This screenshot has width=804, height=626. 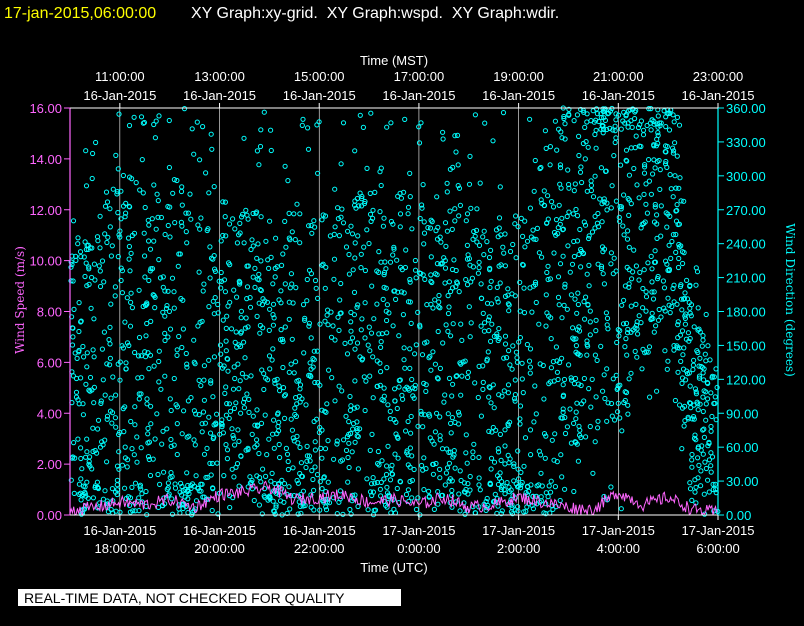 I want to click on y-left-axis-title: Wind Speed (m/s), so click(x=20, y=300).